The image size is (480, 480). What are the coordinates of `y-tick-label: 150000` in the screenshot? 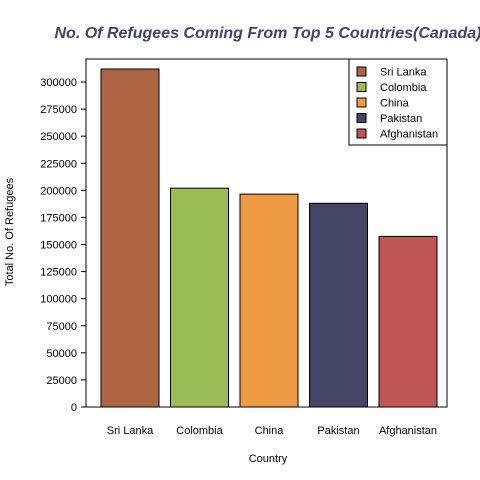 It's located at (58, 246).